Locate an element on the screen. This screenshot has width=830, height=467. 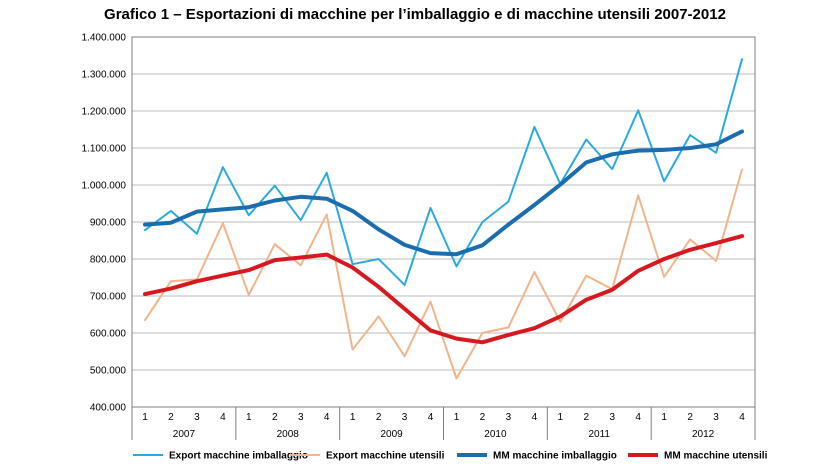
y-tick-label: 1.000.000 is located at coordinates (104, 186).